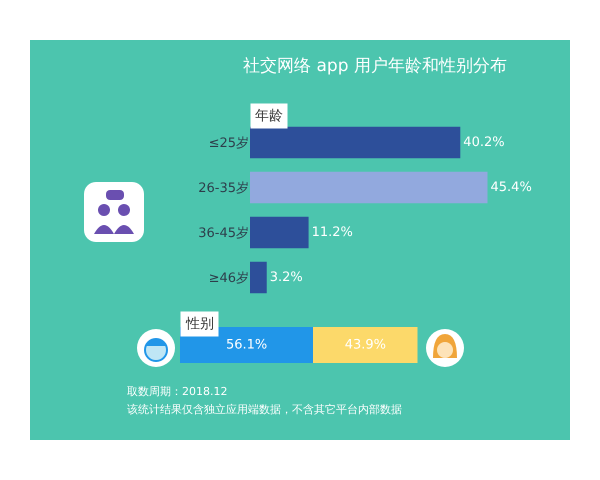  What do you see at coordinates (375, 66) in the screenshot?
I see `chart-title: 社交网络 app 用户年龄和性别分布` at bounding box center [375, 66].